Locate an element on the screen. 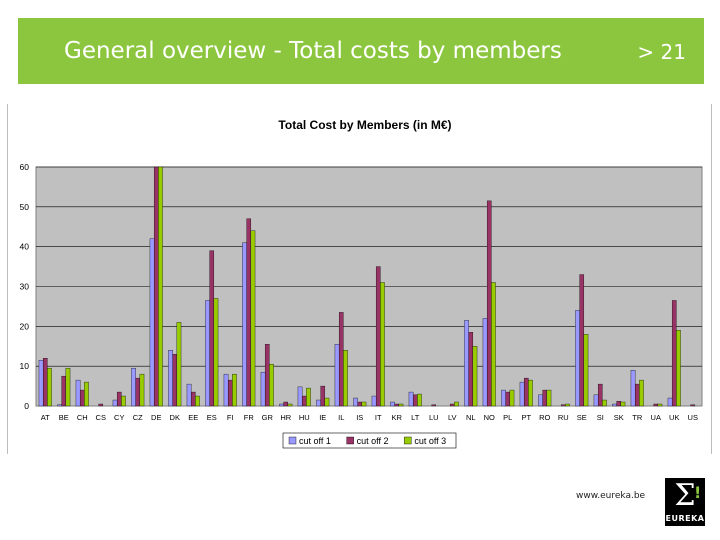 The height and width of the screenshot is (540, 720). x-tick-label: KR is located at coordinates (397, 417).